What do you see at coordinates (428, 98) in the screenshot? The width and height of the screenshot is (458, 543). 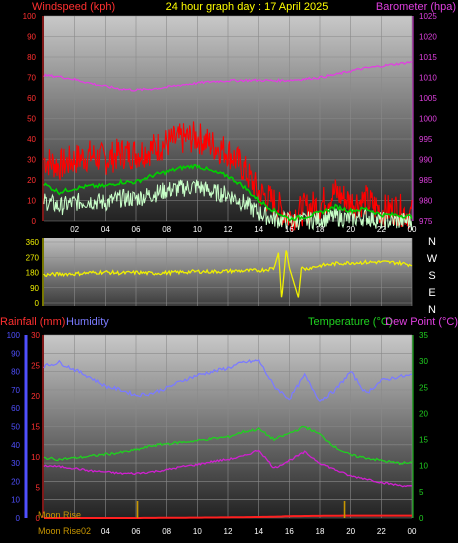 I see `y-tick-label: 1005` at bounding box center [428, 98].